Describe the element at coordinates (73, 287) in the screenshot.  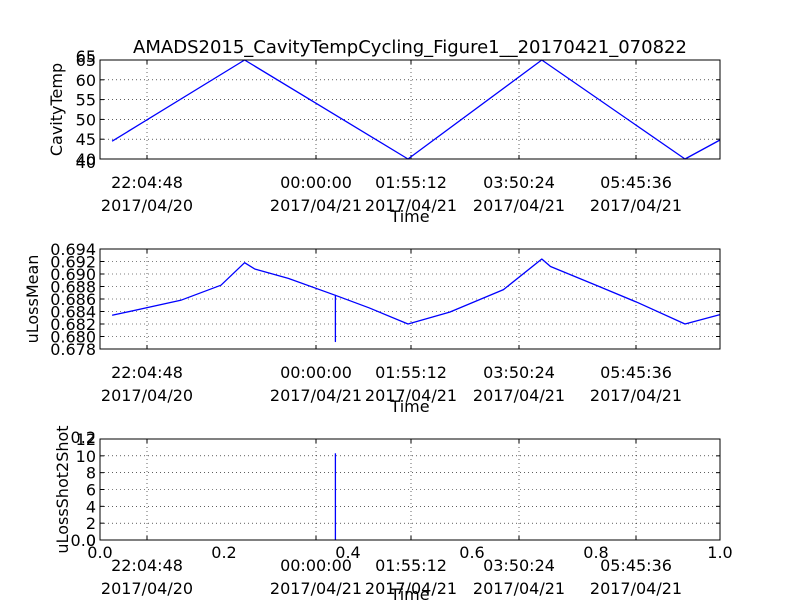
I see `y-tick-label: 0.688` at that location.